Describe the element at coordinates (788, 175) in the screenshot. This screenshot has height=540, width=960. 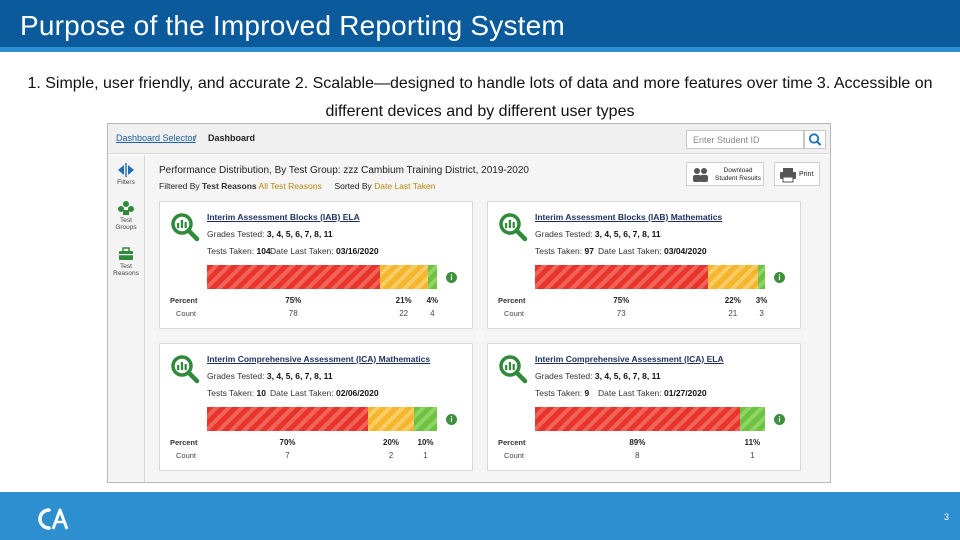
I see `printer-icon` at that location.